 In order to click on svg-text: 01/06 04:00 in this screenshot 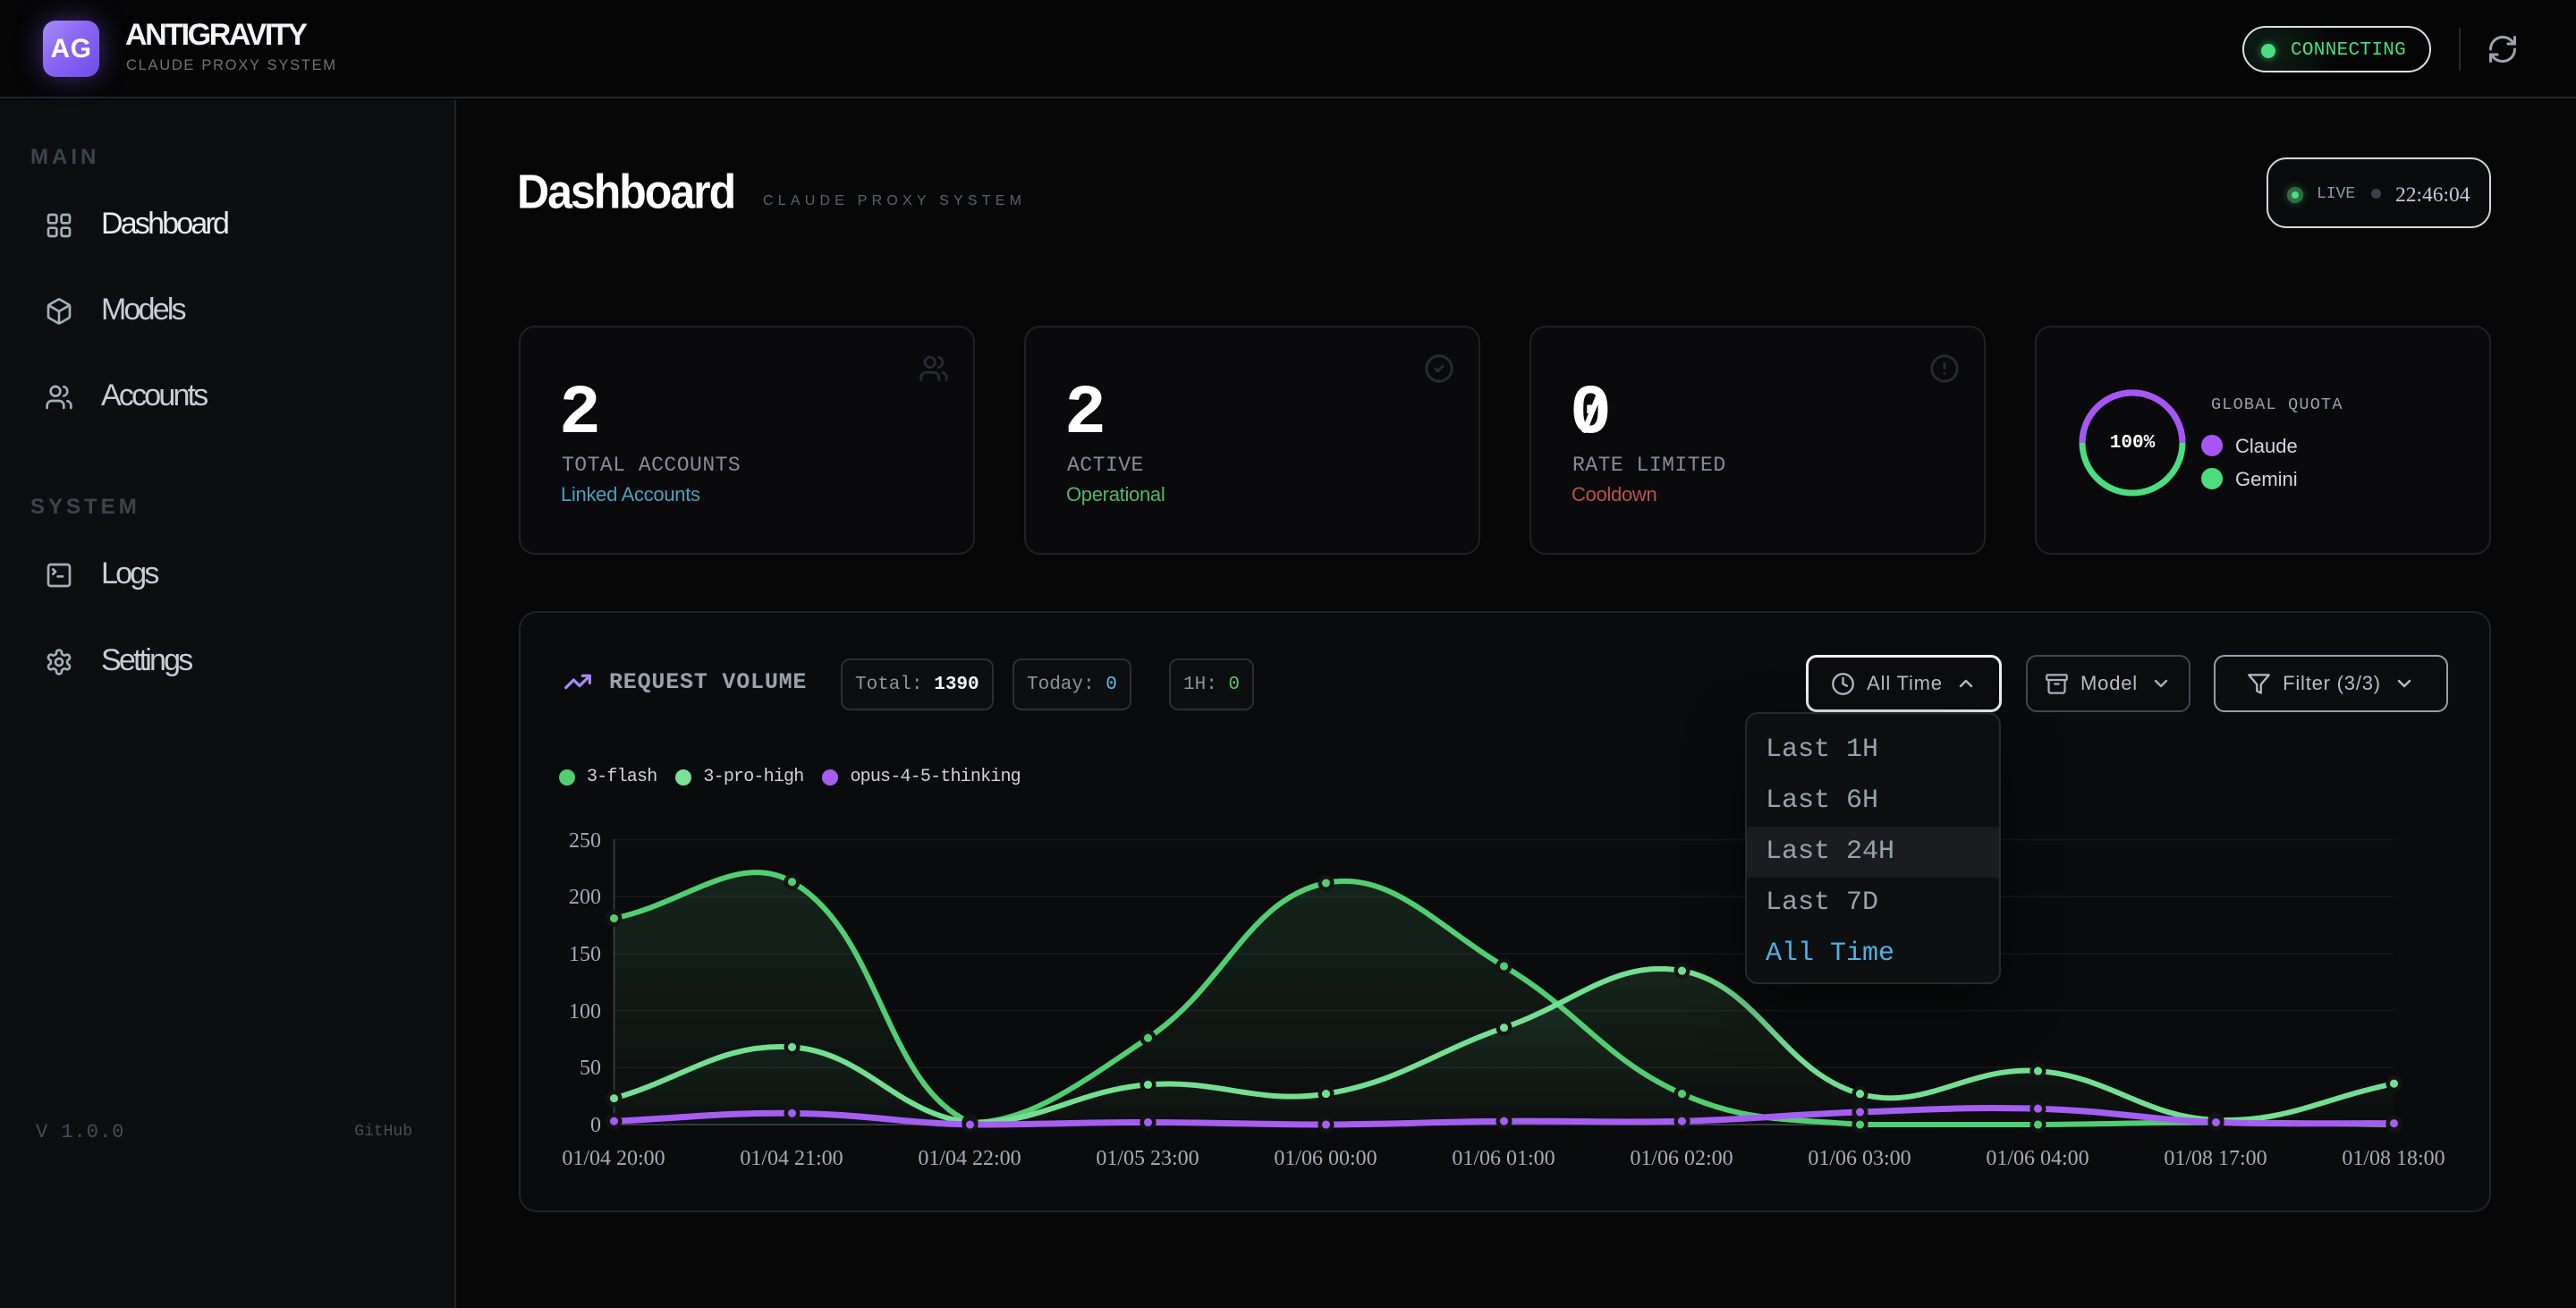, I will do `click(2037, 1158)`.